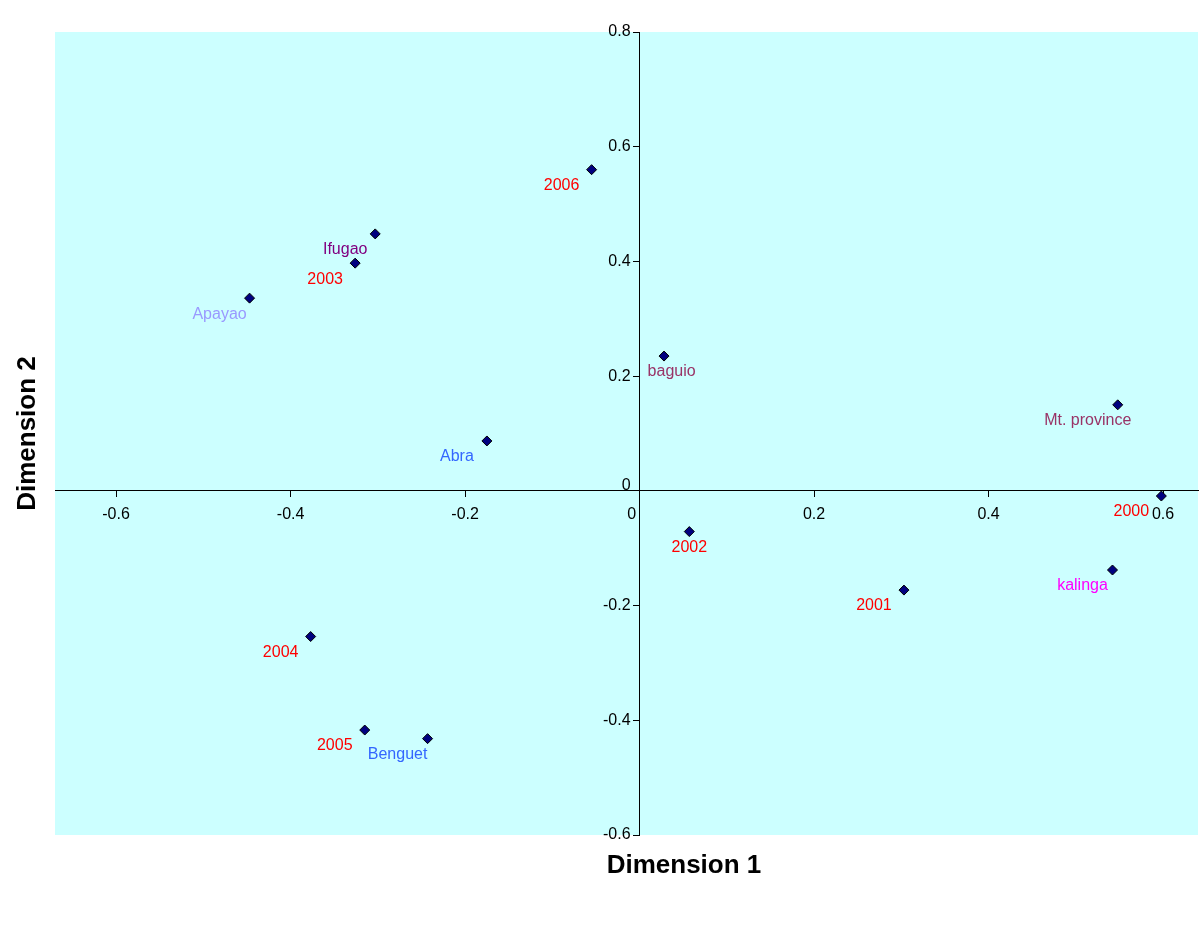 This screenshot has height=934, width=1204. I want to click on annotation: kalinga, so click(1082, 585).